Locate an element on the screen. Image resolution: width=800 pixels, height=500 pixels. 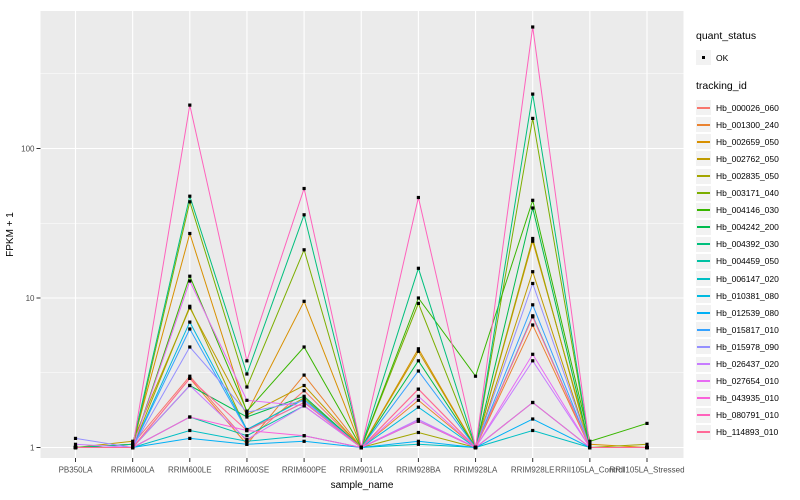
point-marker-icon is located at coordinates (703, 57).